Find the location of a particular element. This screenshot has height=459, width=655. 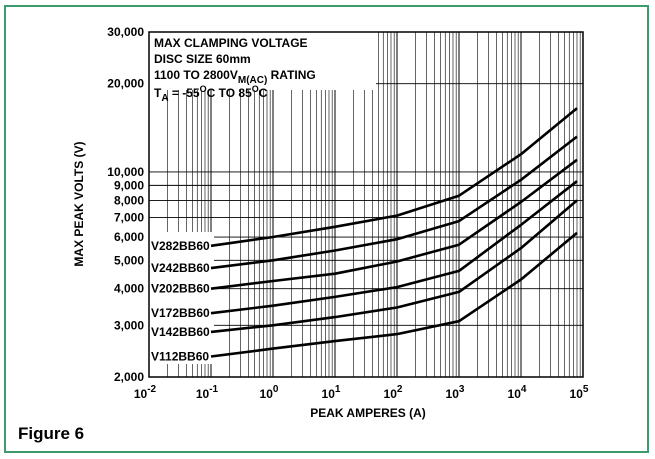

figure-caption: Figure 6 is located at coordinates (51, 433).